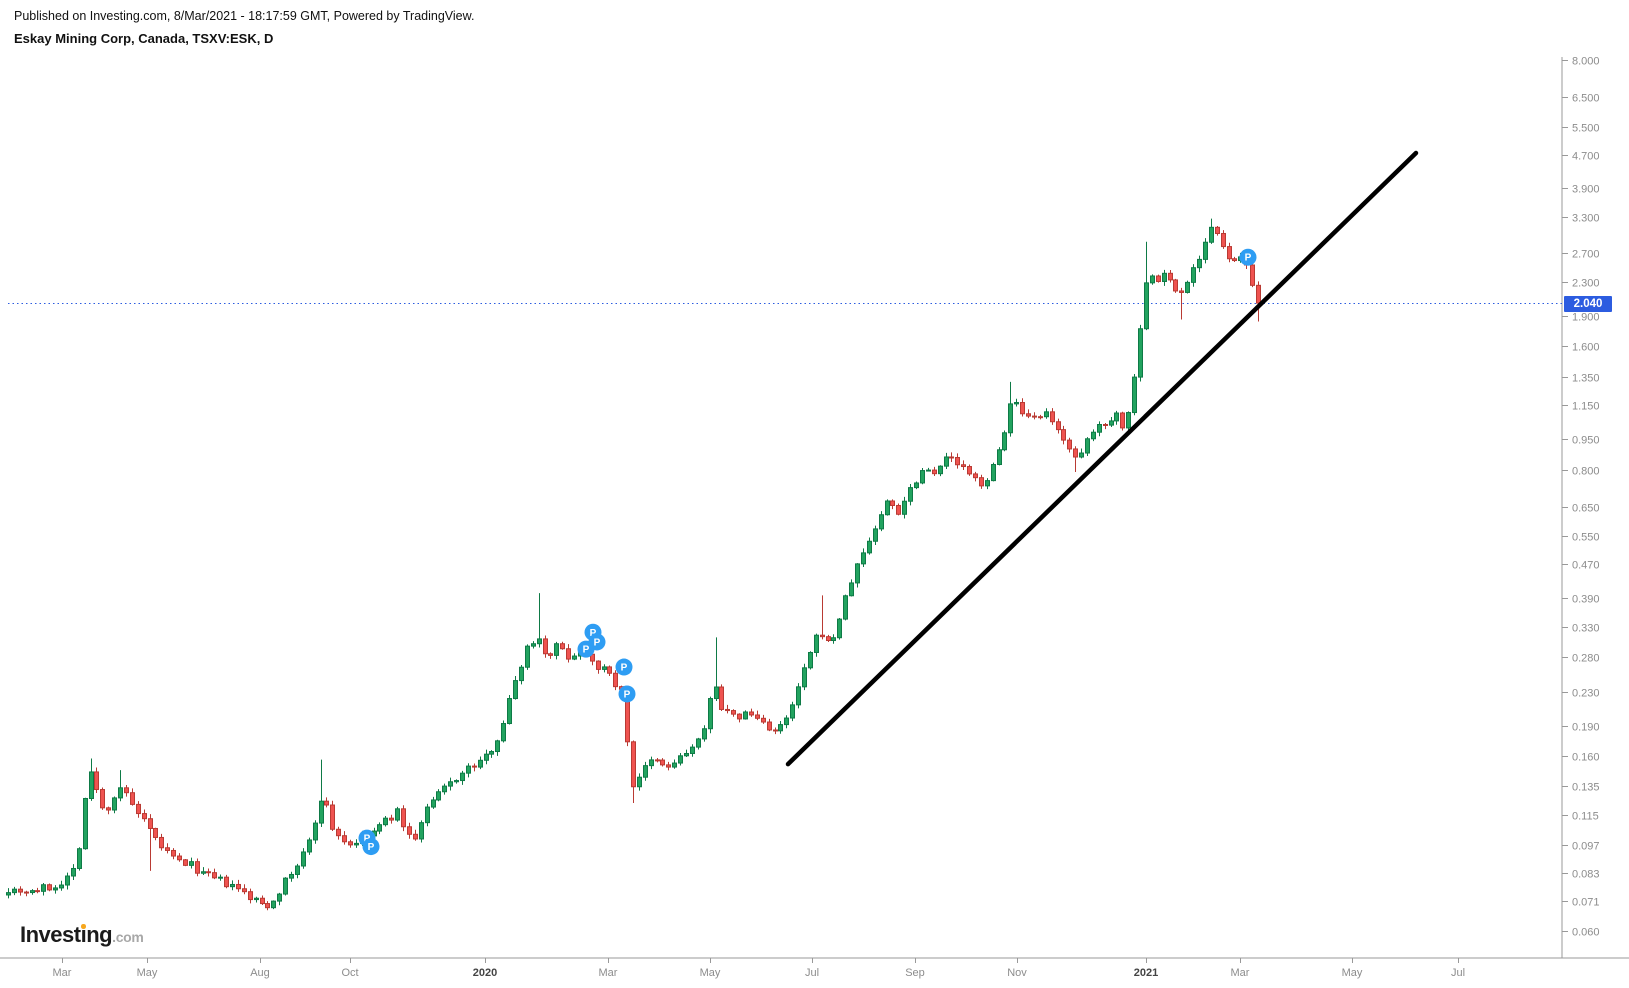 This screenshot has height=988, width=1629. I want to click on svg-text: 0.330, so click(1586, 629).